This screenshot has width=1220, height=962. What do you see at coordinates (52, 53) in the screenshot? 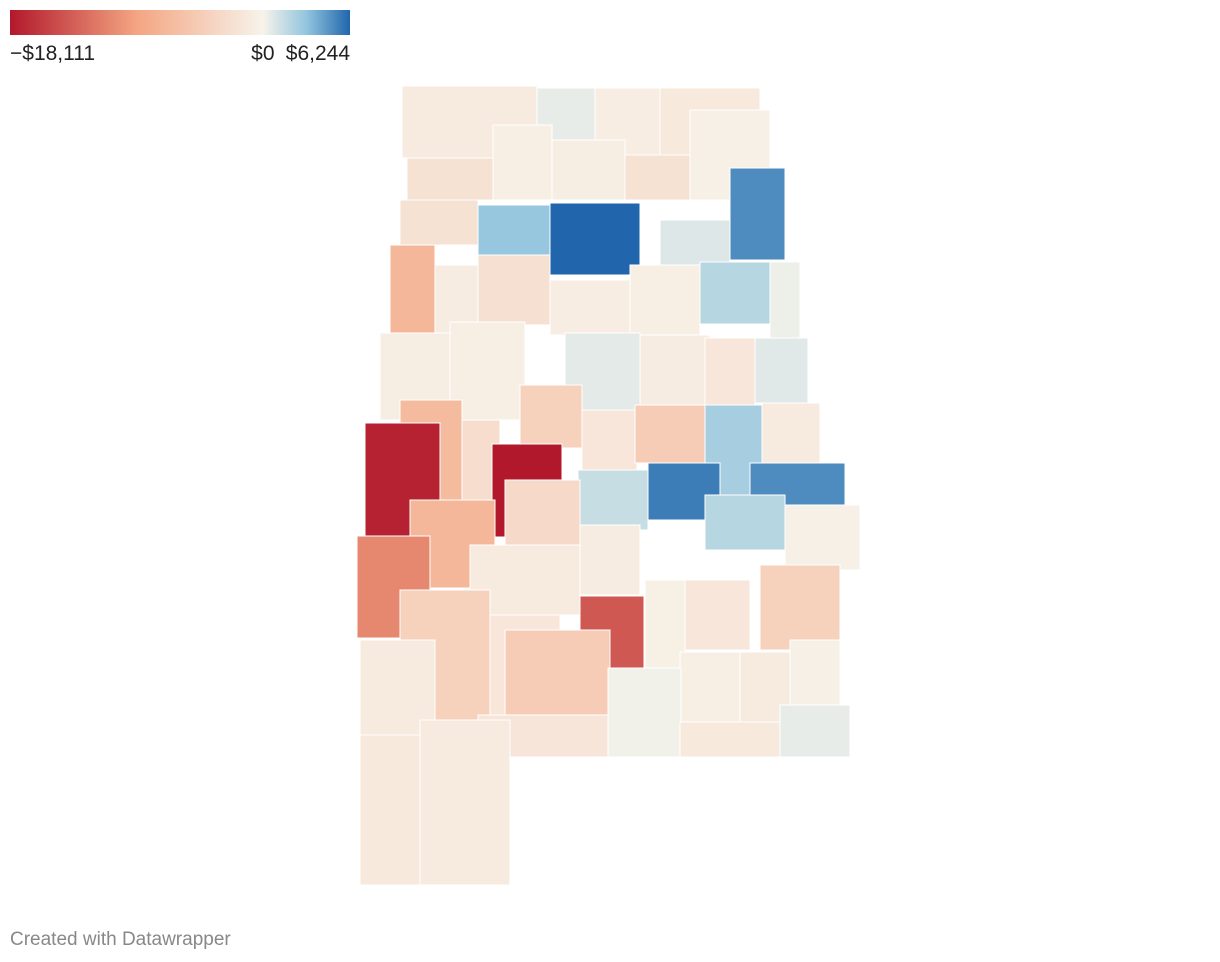
I see `legend-label: −$18,111` at bounding box center [52, 53].